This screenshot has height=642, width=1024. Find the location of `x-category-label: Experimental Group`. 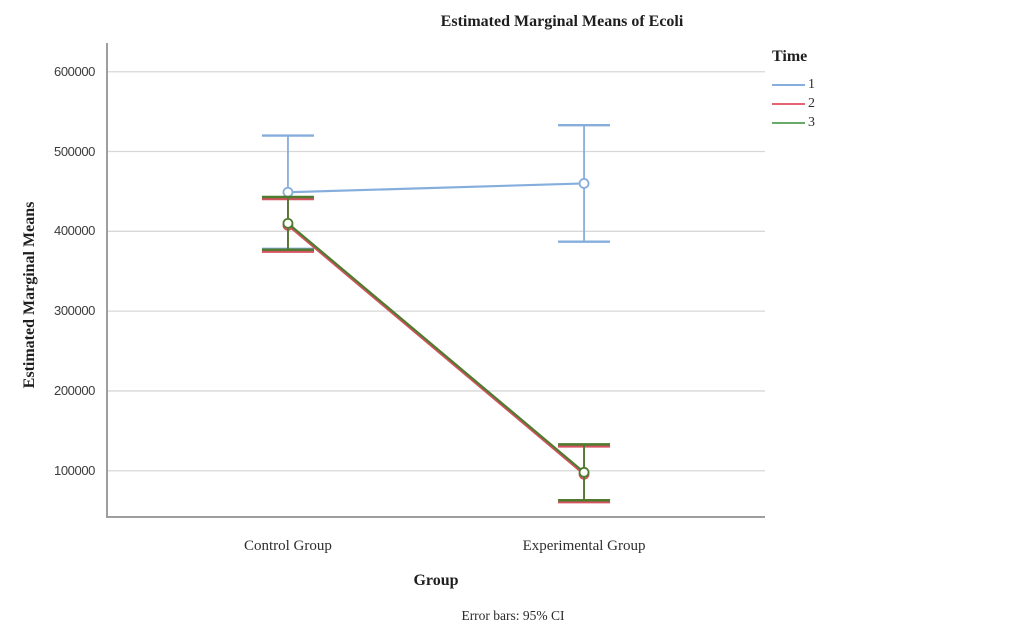

x-category-label: Experimental Group is located at coordinates (584, 546).